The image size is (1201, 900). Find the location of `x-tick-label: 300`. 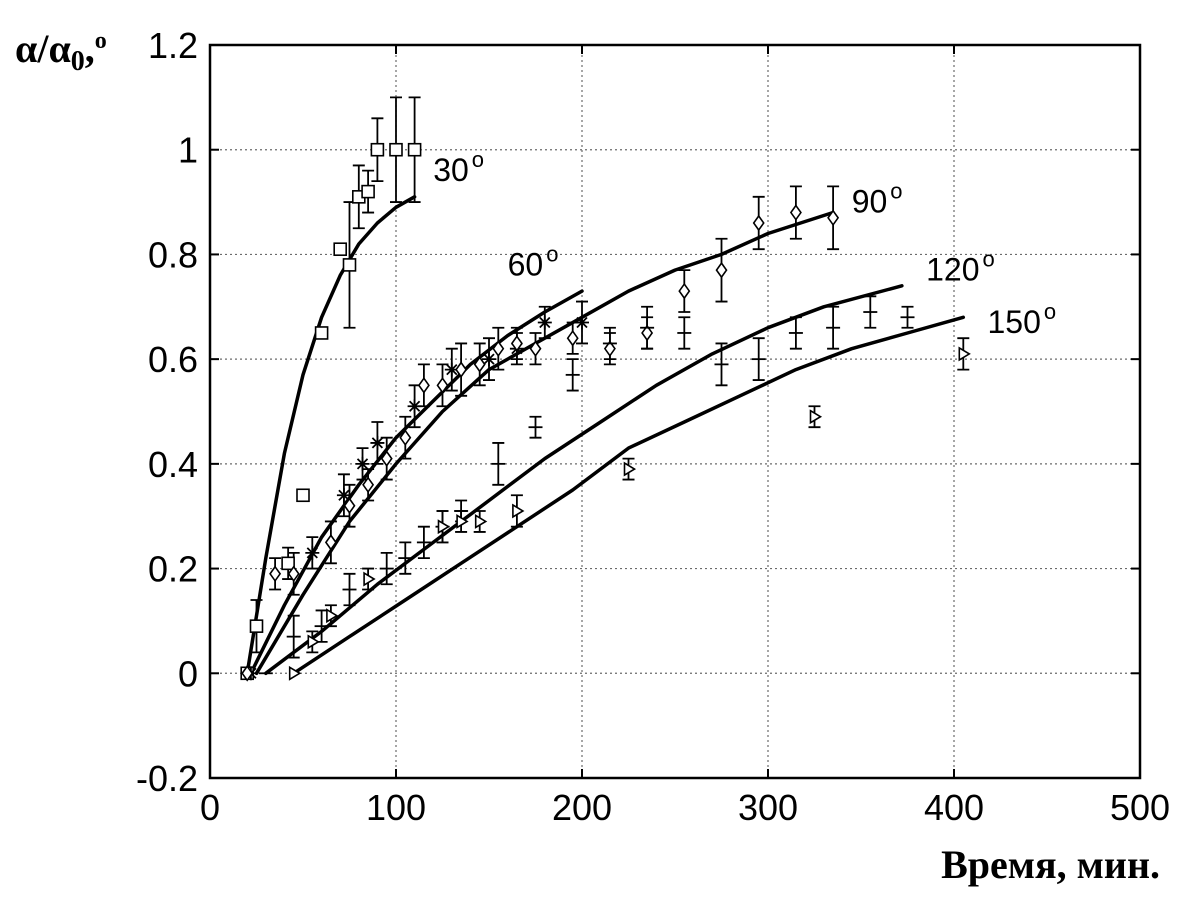

x-tick-label: 300 is located at coordinates (768, 807).